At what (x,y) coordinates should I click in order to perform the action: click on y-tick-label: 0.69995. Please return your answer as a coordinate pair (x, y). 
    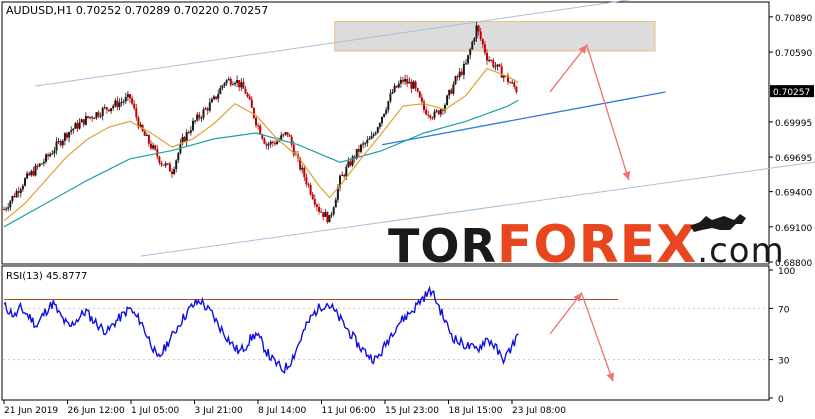
    Looking at the image, I should click on (793, 124).